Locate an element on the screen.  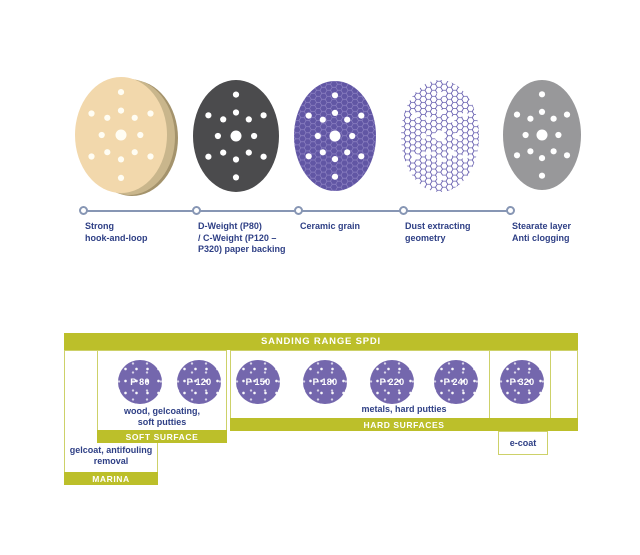
grit-disc-p150: P 150 is located at coordinates (258, 382).